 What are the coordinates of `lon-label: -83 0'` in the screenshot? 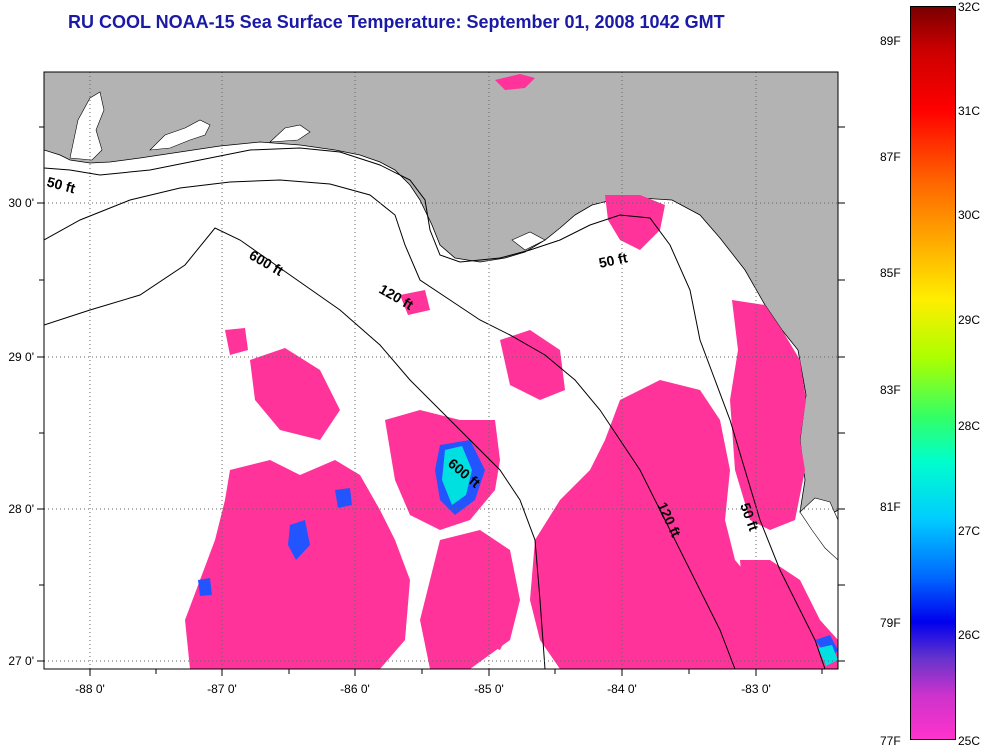 It's located at (756, 689).